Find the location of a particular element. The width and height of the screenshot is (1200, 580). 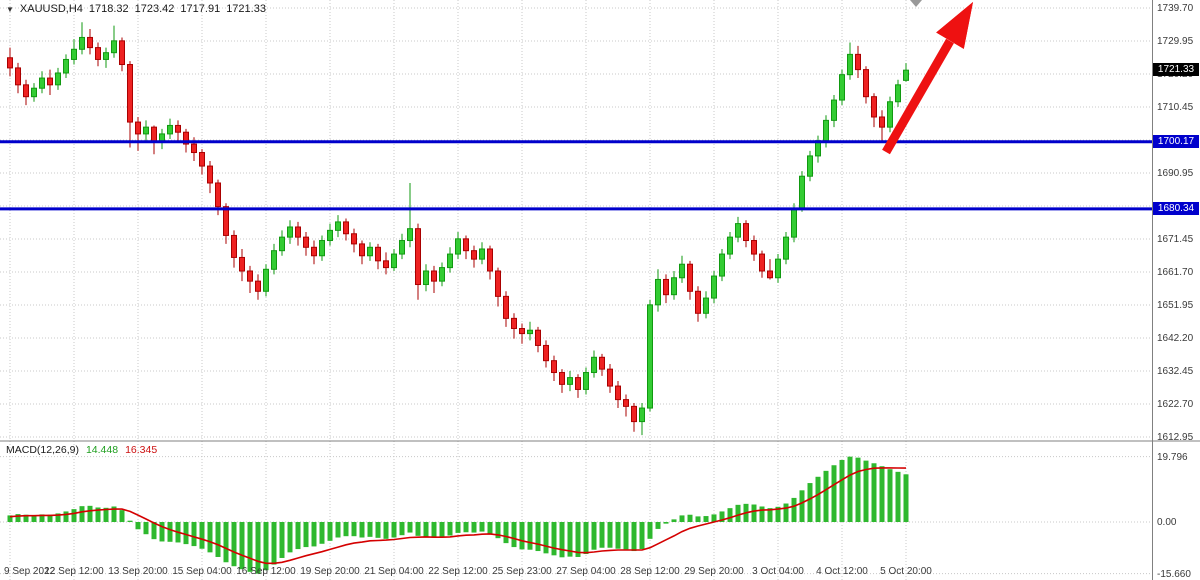

time-axis-label: 15 Sep 04:00 is located at coordinates (202, 571).